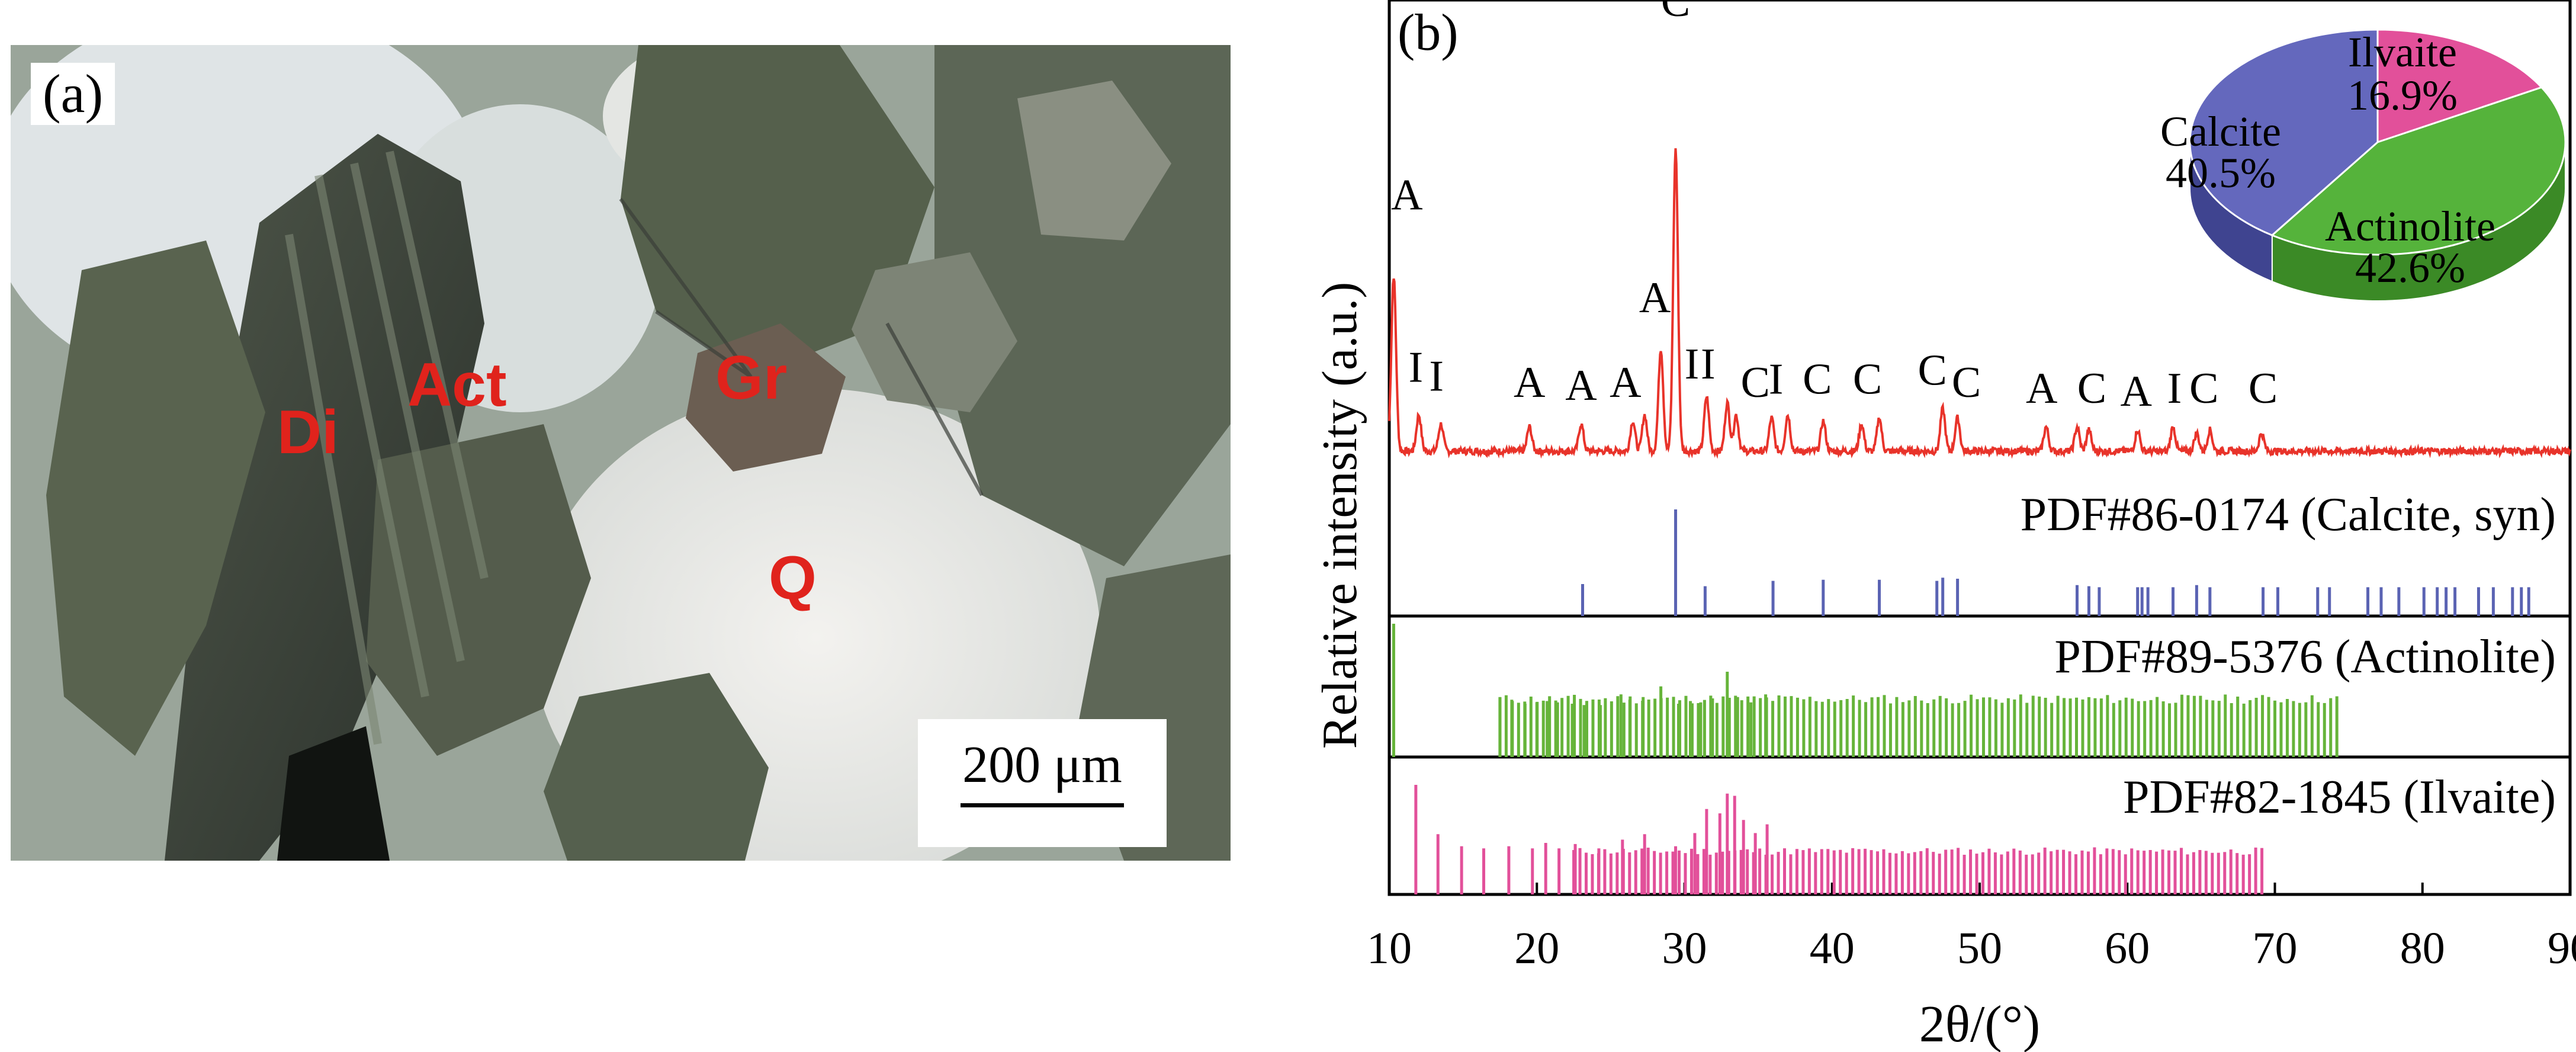 This screenshot has width=2576, height=1052. I want to click on scale-bar-box: 200 μm, so click(1042, 783).